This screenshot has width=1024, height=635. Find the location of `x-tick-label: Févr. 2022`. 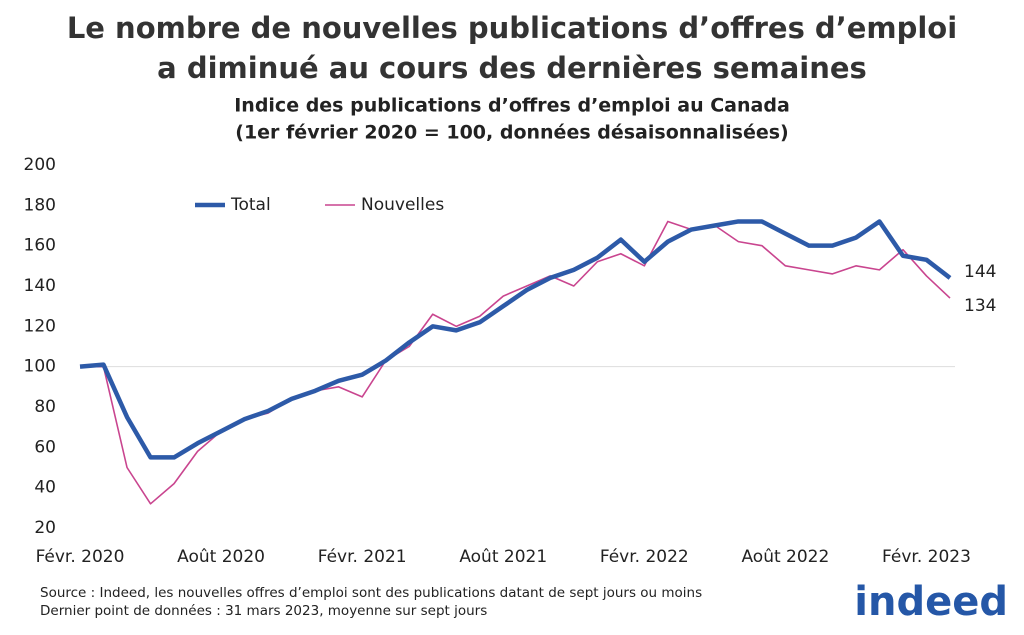

x-tick-label: Févr. 2022 is located at coordinates (644, 557).